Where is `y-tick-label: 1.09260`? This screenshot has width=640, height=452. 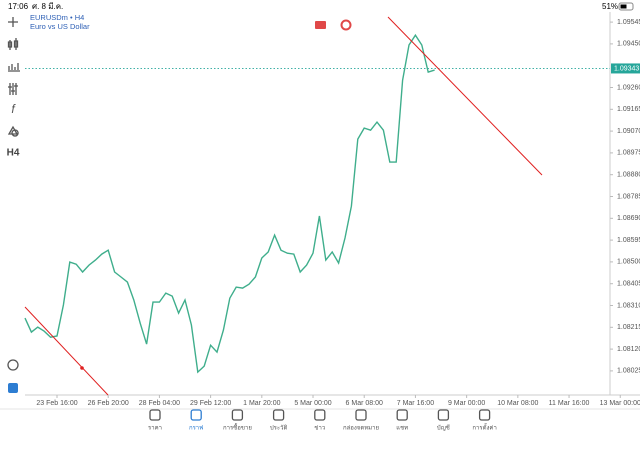
y-tick-label: 1.09260 is located at coordinates (628, 87).